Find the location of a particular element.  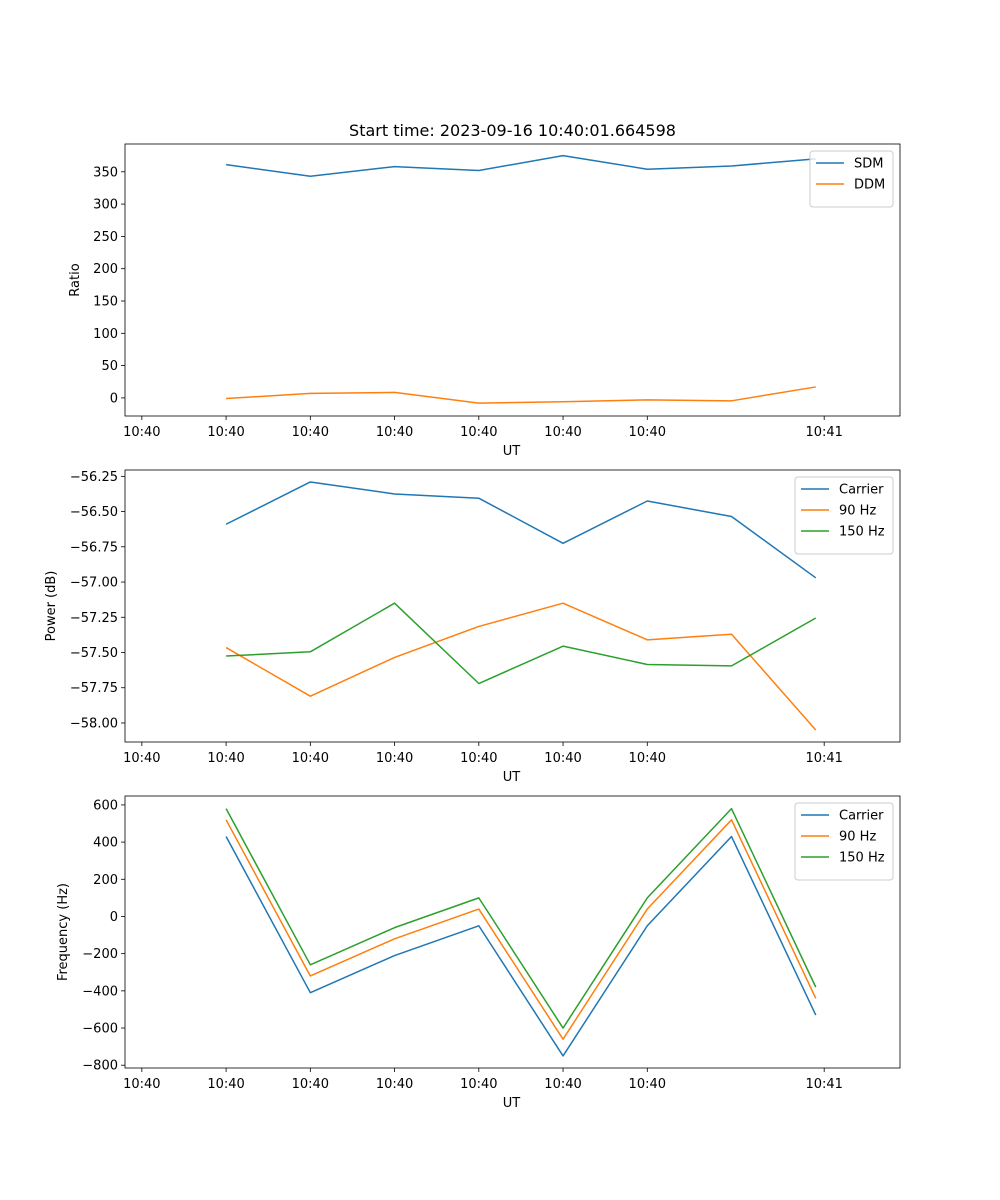

y-tick-label: −600 is located at coordinates (100, 1029).